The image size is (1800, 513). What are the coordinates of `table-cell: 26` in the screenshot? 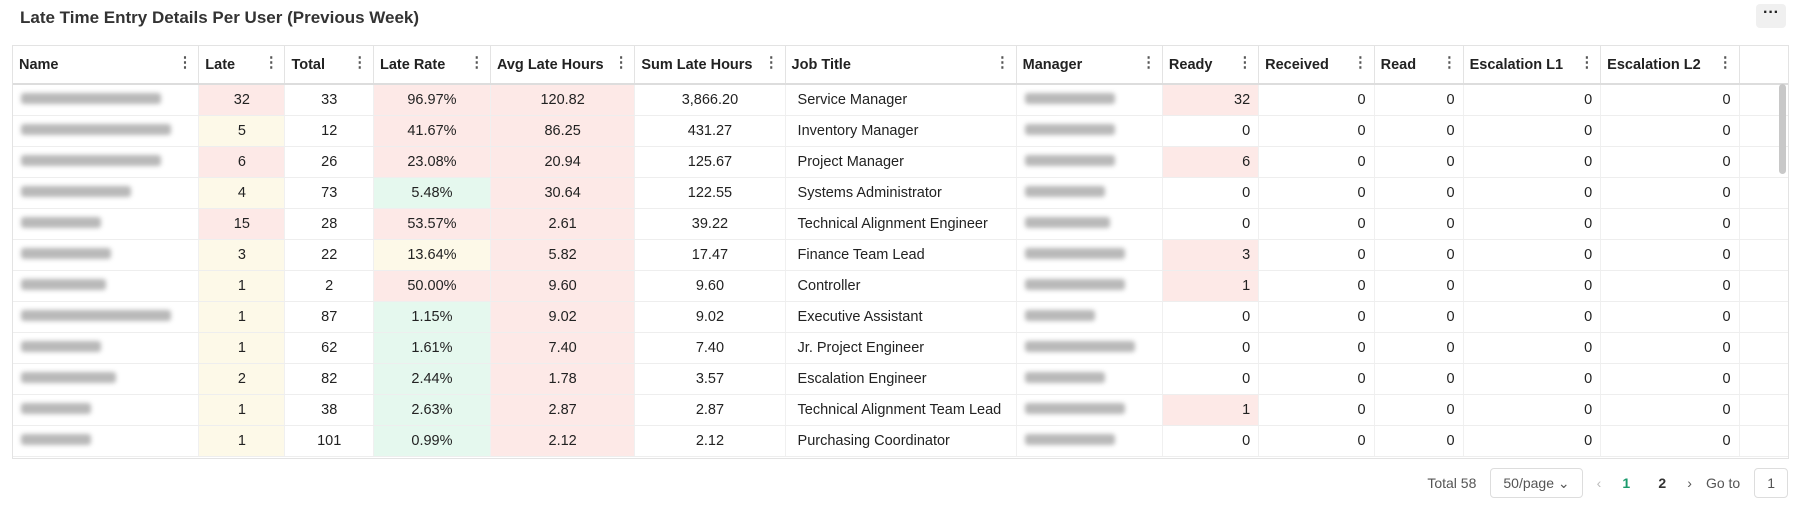 It's located at (329, 162).